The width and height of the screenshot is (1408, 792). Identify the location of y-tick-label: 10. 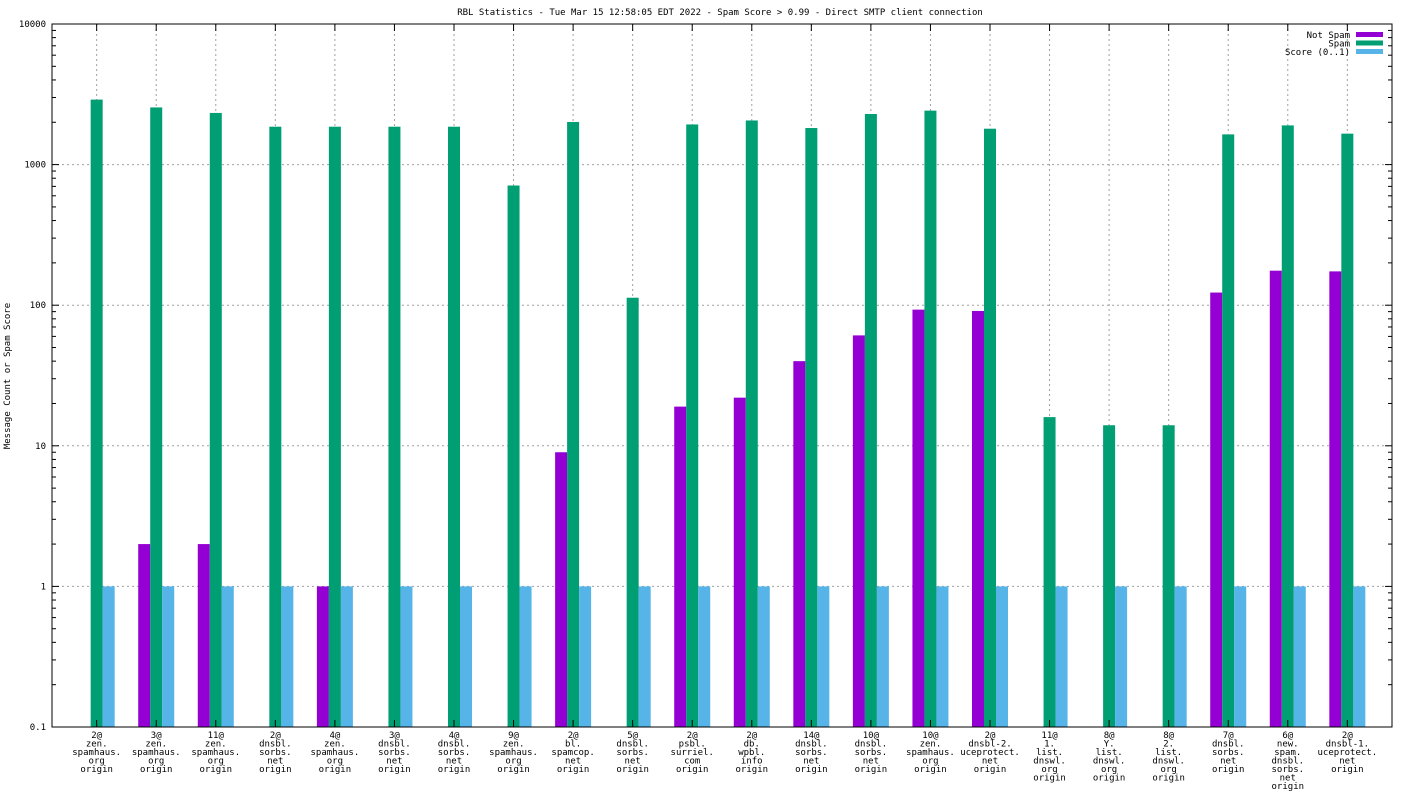
(40, 447).